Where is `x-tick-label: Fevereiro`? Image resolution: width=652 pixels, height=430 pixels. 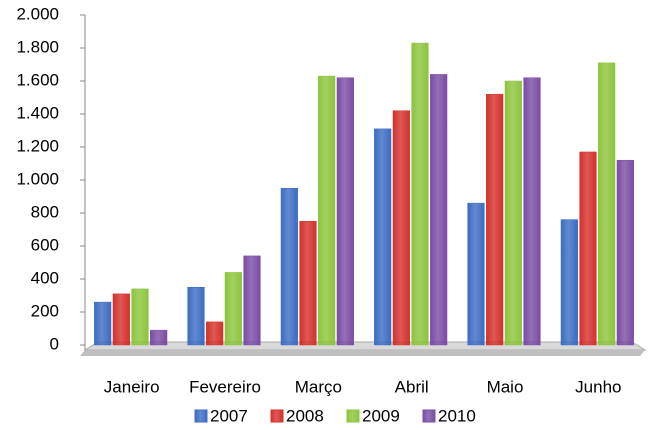
x-tick-label: Fevereiro is located at coordinates (225, 386).